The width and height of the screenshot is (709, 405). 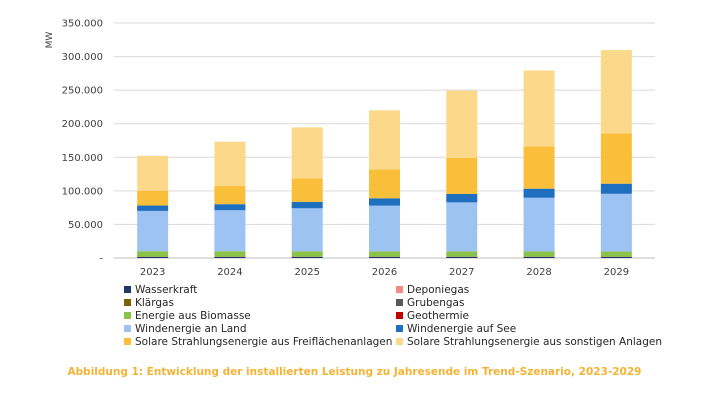 What do you see at coordinates (85, 225) in the screenshot?
I see `y-tick-label: 50.000` at bounding box center [85, 225].